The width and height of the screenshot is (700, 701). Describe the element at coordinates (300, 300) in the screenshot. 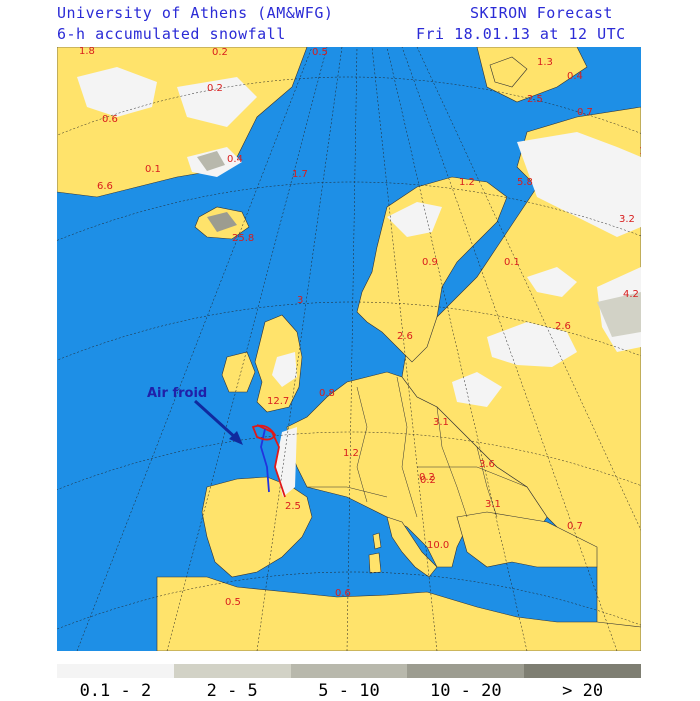

I see `snowfall-value: 3` at that location.